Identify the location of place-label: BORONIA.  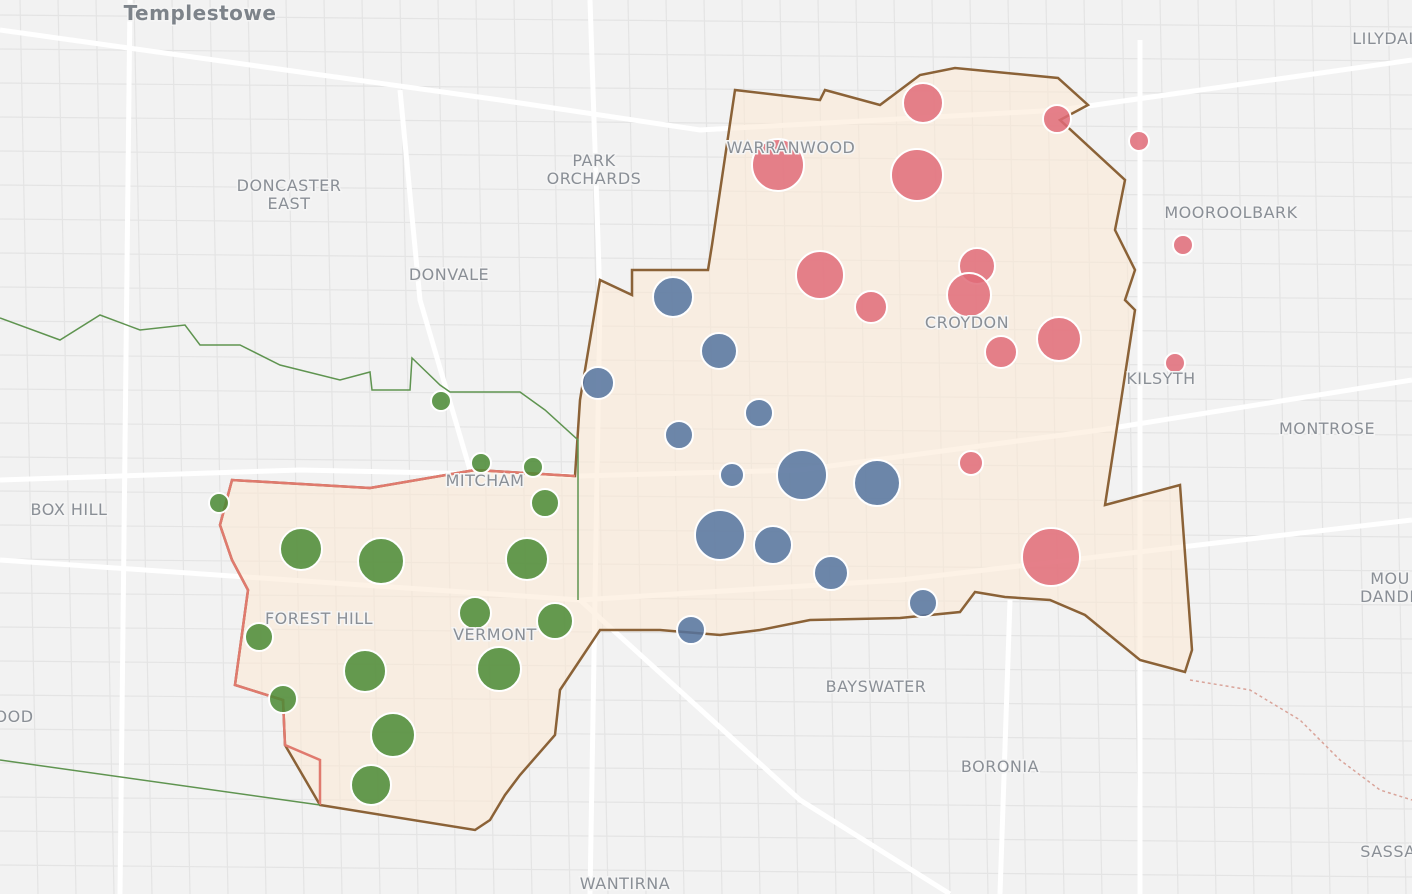
(1000, 766).